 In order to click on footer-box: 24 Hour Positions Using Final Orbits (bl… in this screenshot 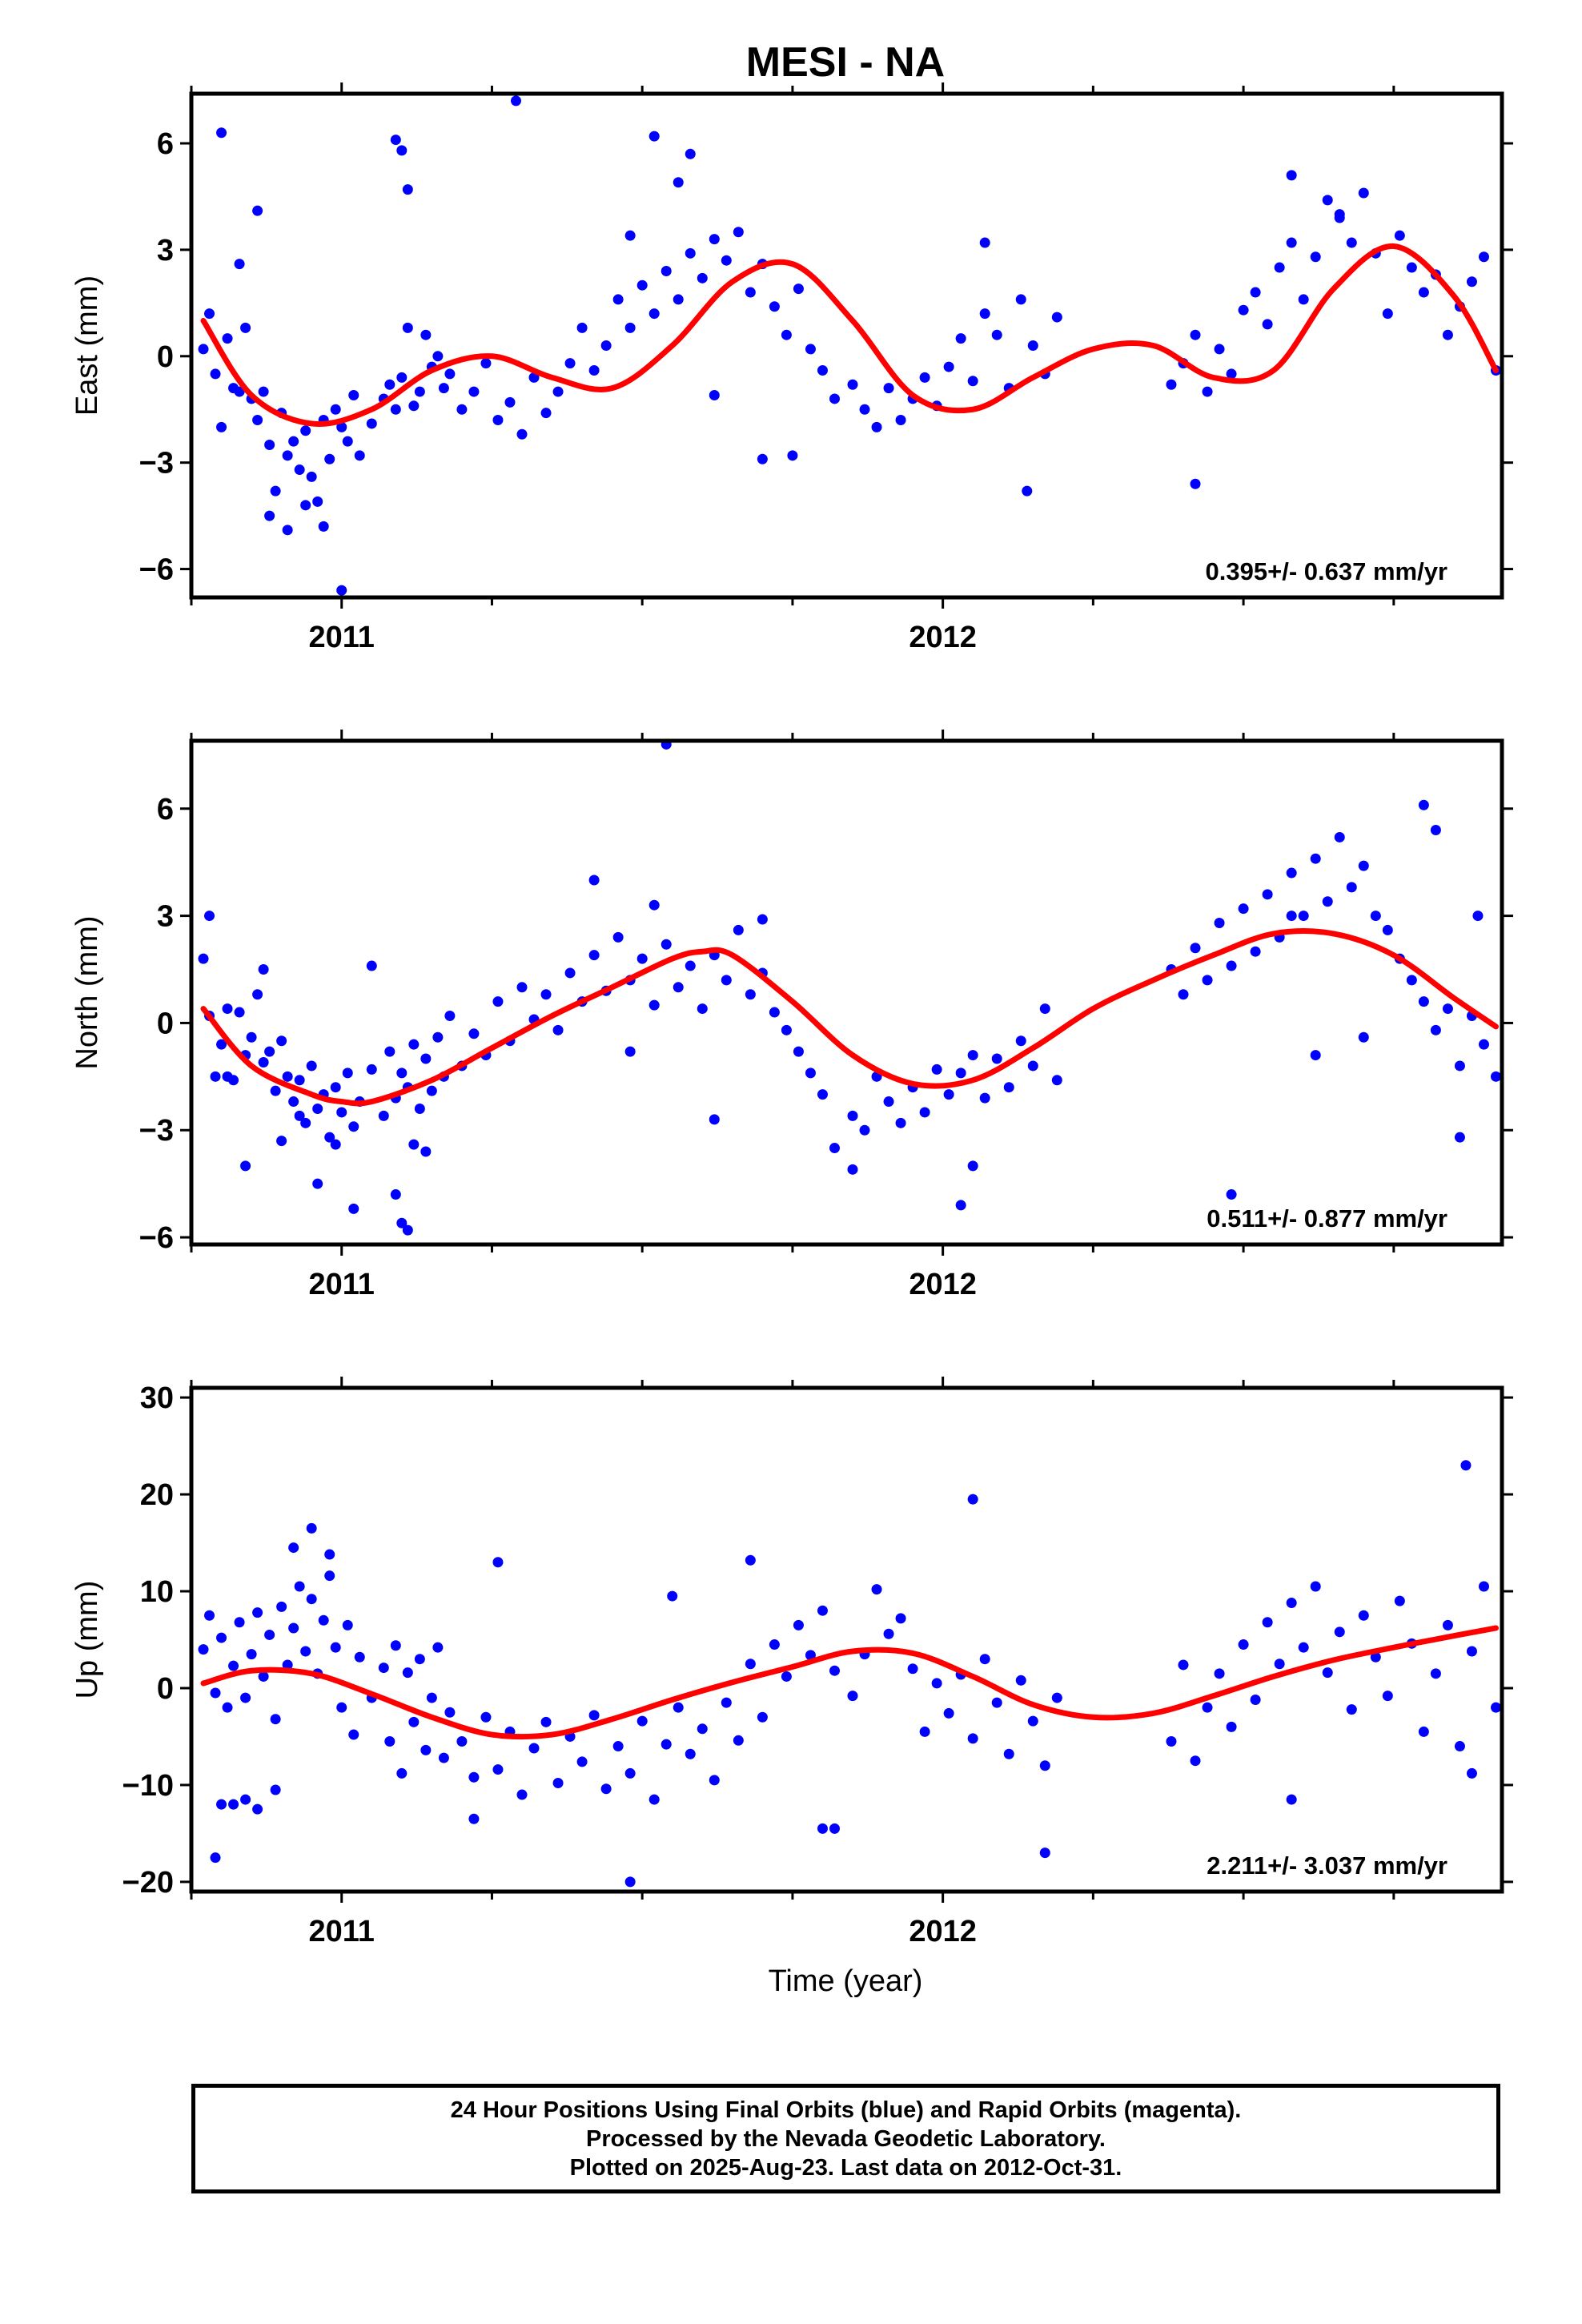, I will do `click(846, 2138)`.